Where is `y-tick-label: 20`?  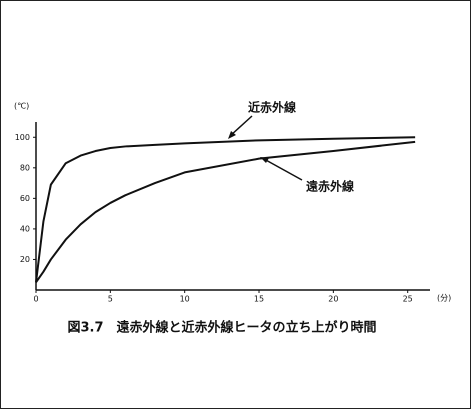
y-tick-label: 20 is located at coordinates (25, 259).